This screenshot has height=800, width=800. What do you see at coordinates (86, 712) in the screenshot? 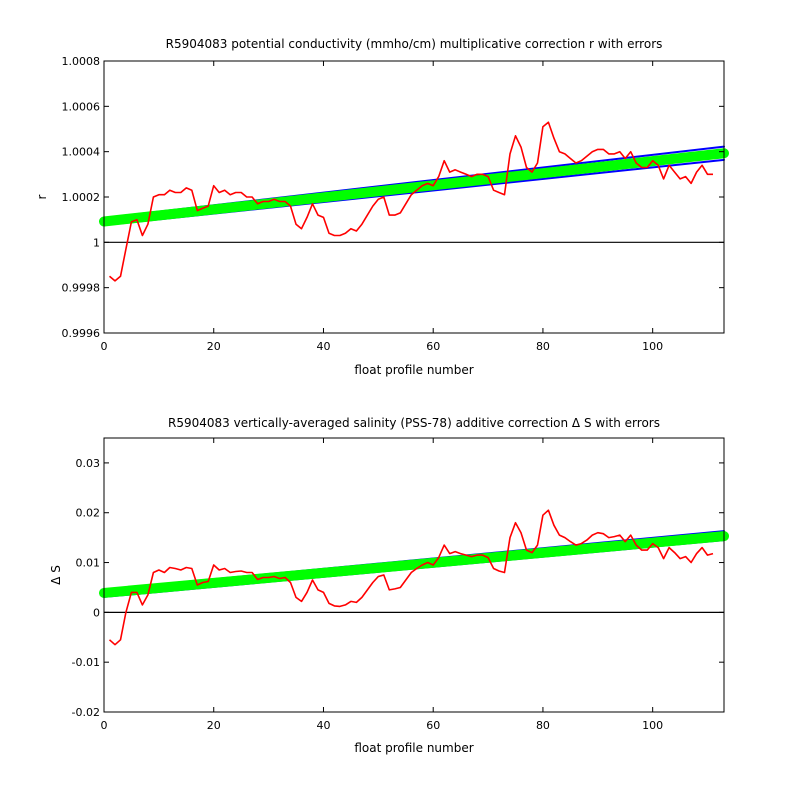
I see `y-tick-label: -0.02` at bounding box center [86, 712].